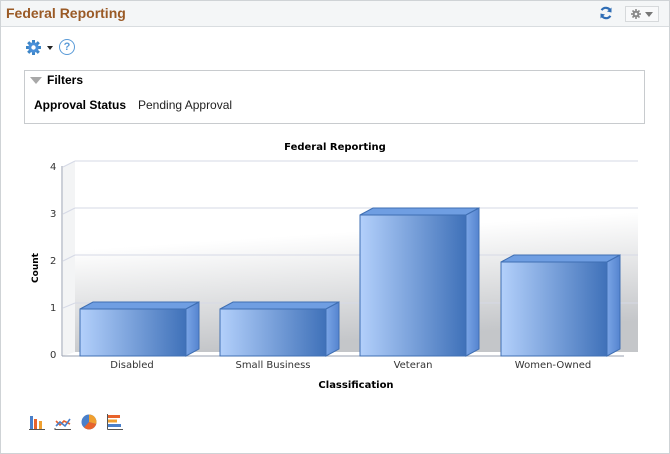  Describe the element at coordinates (67, 47) in the screenshot. I see `help-icon: ?` at that location.